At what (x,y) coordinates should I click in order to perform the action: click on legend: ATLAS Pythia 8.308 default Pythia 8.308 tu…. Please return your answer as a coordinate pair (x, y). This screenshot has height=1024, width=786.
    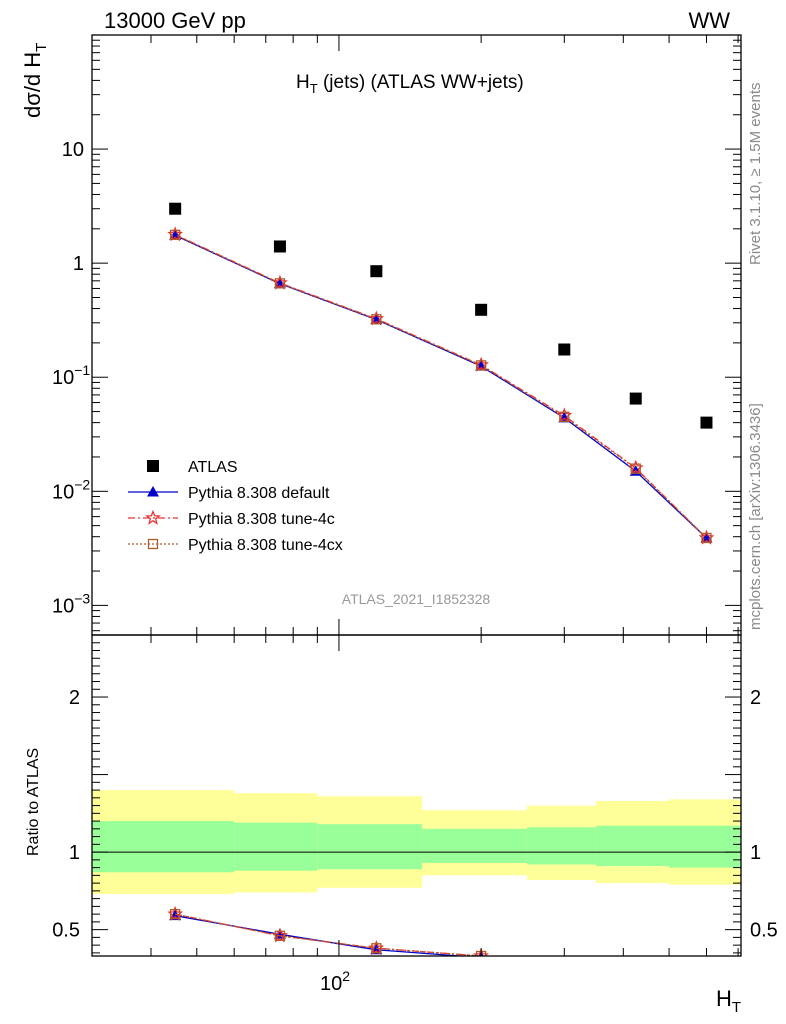
    Looking at the image, I should click on (235, 506).